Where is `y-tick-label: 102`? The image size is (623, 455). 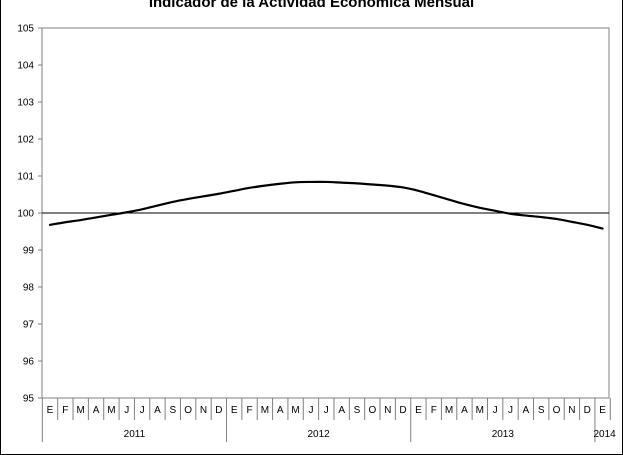 y-tick-label: 102 is located at coordinates (25, 140).